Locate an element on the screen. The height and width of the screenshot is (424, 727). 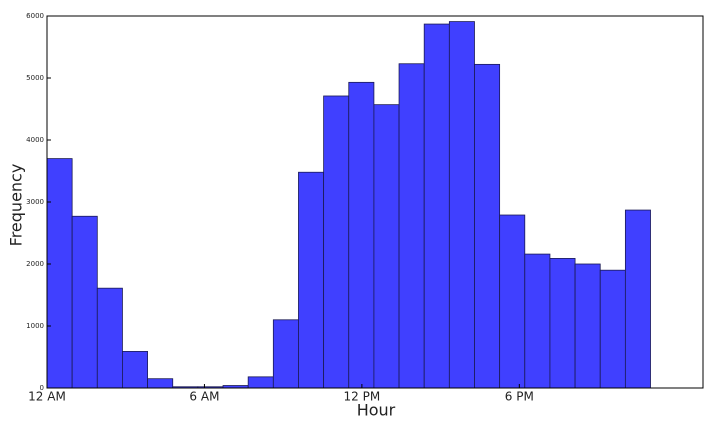
y-tick-label: 0 is located at coordinates (42, 388).